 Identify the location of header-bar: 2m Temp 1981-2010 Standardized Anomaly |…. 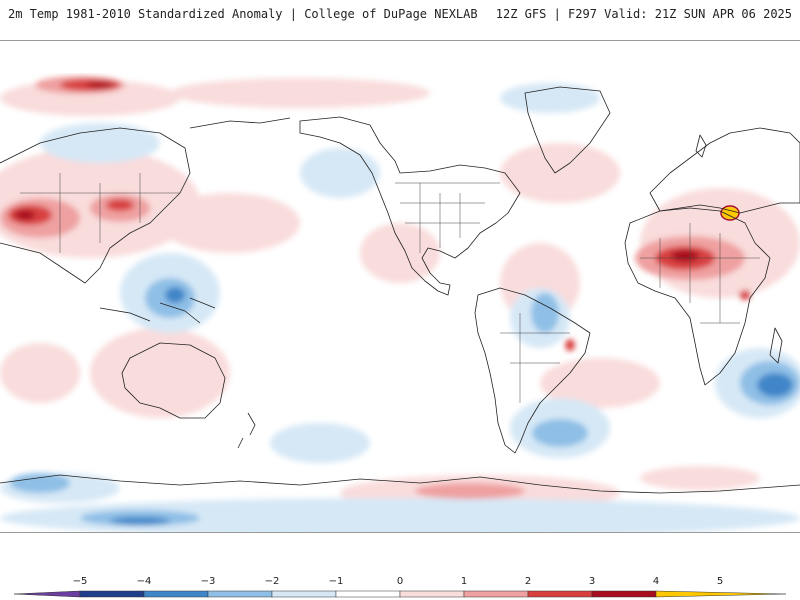
(400, 20).